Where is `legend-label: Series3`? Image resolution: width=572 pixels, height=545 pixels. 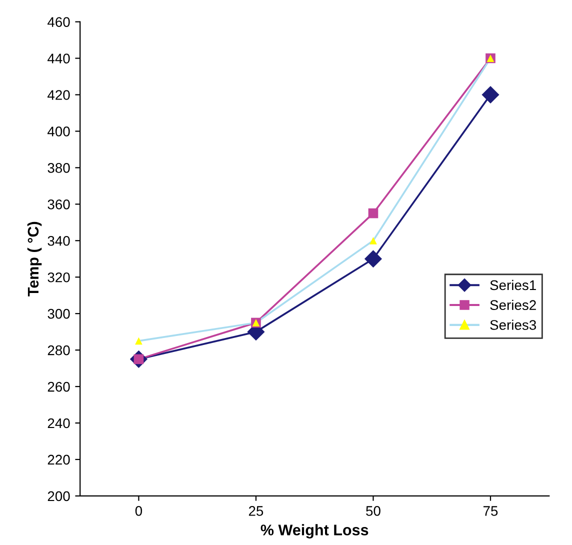
legend-label: Series3 is located at coordinates (513, 325).